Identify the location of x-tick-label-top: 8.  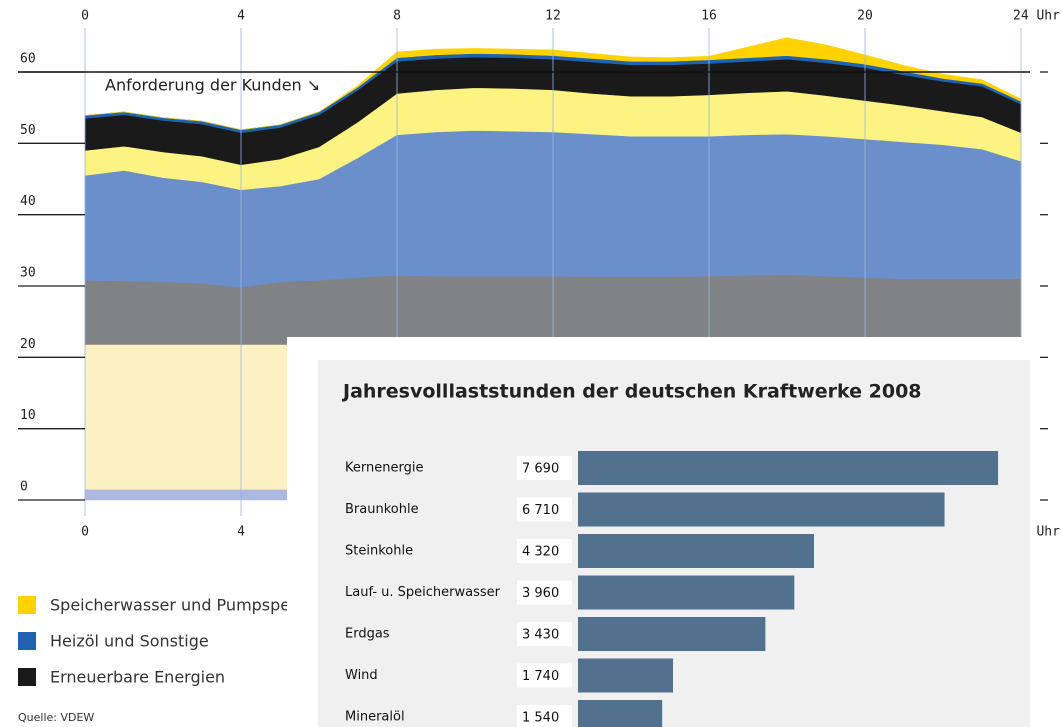
(397, 16).